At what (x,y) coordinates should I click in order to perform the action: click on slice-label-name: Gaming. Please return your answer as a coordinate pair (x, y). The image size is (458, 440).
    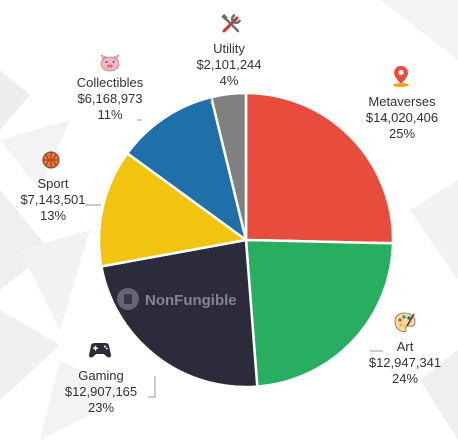
    Looking at the image, I should click on (101, 375).